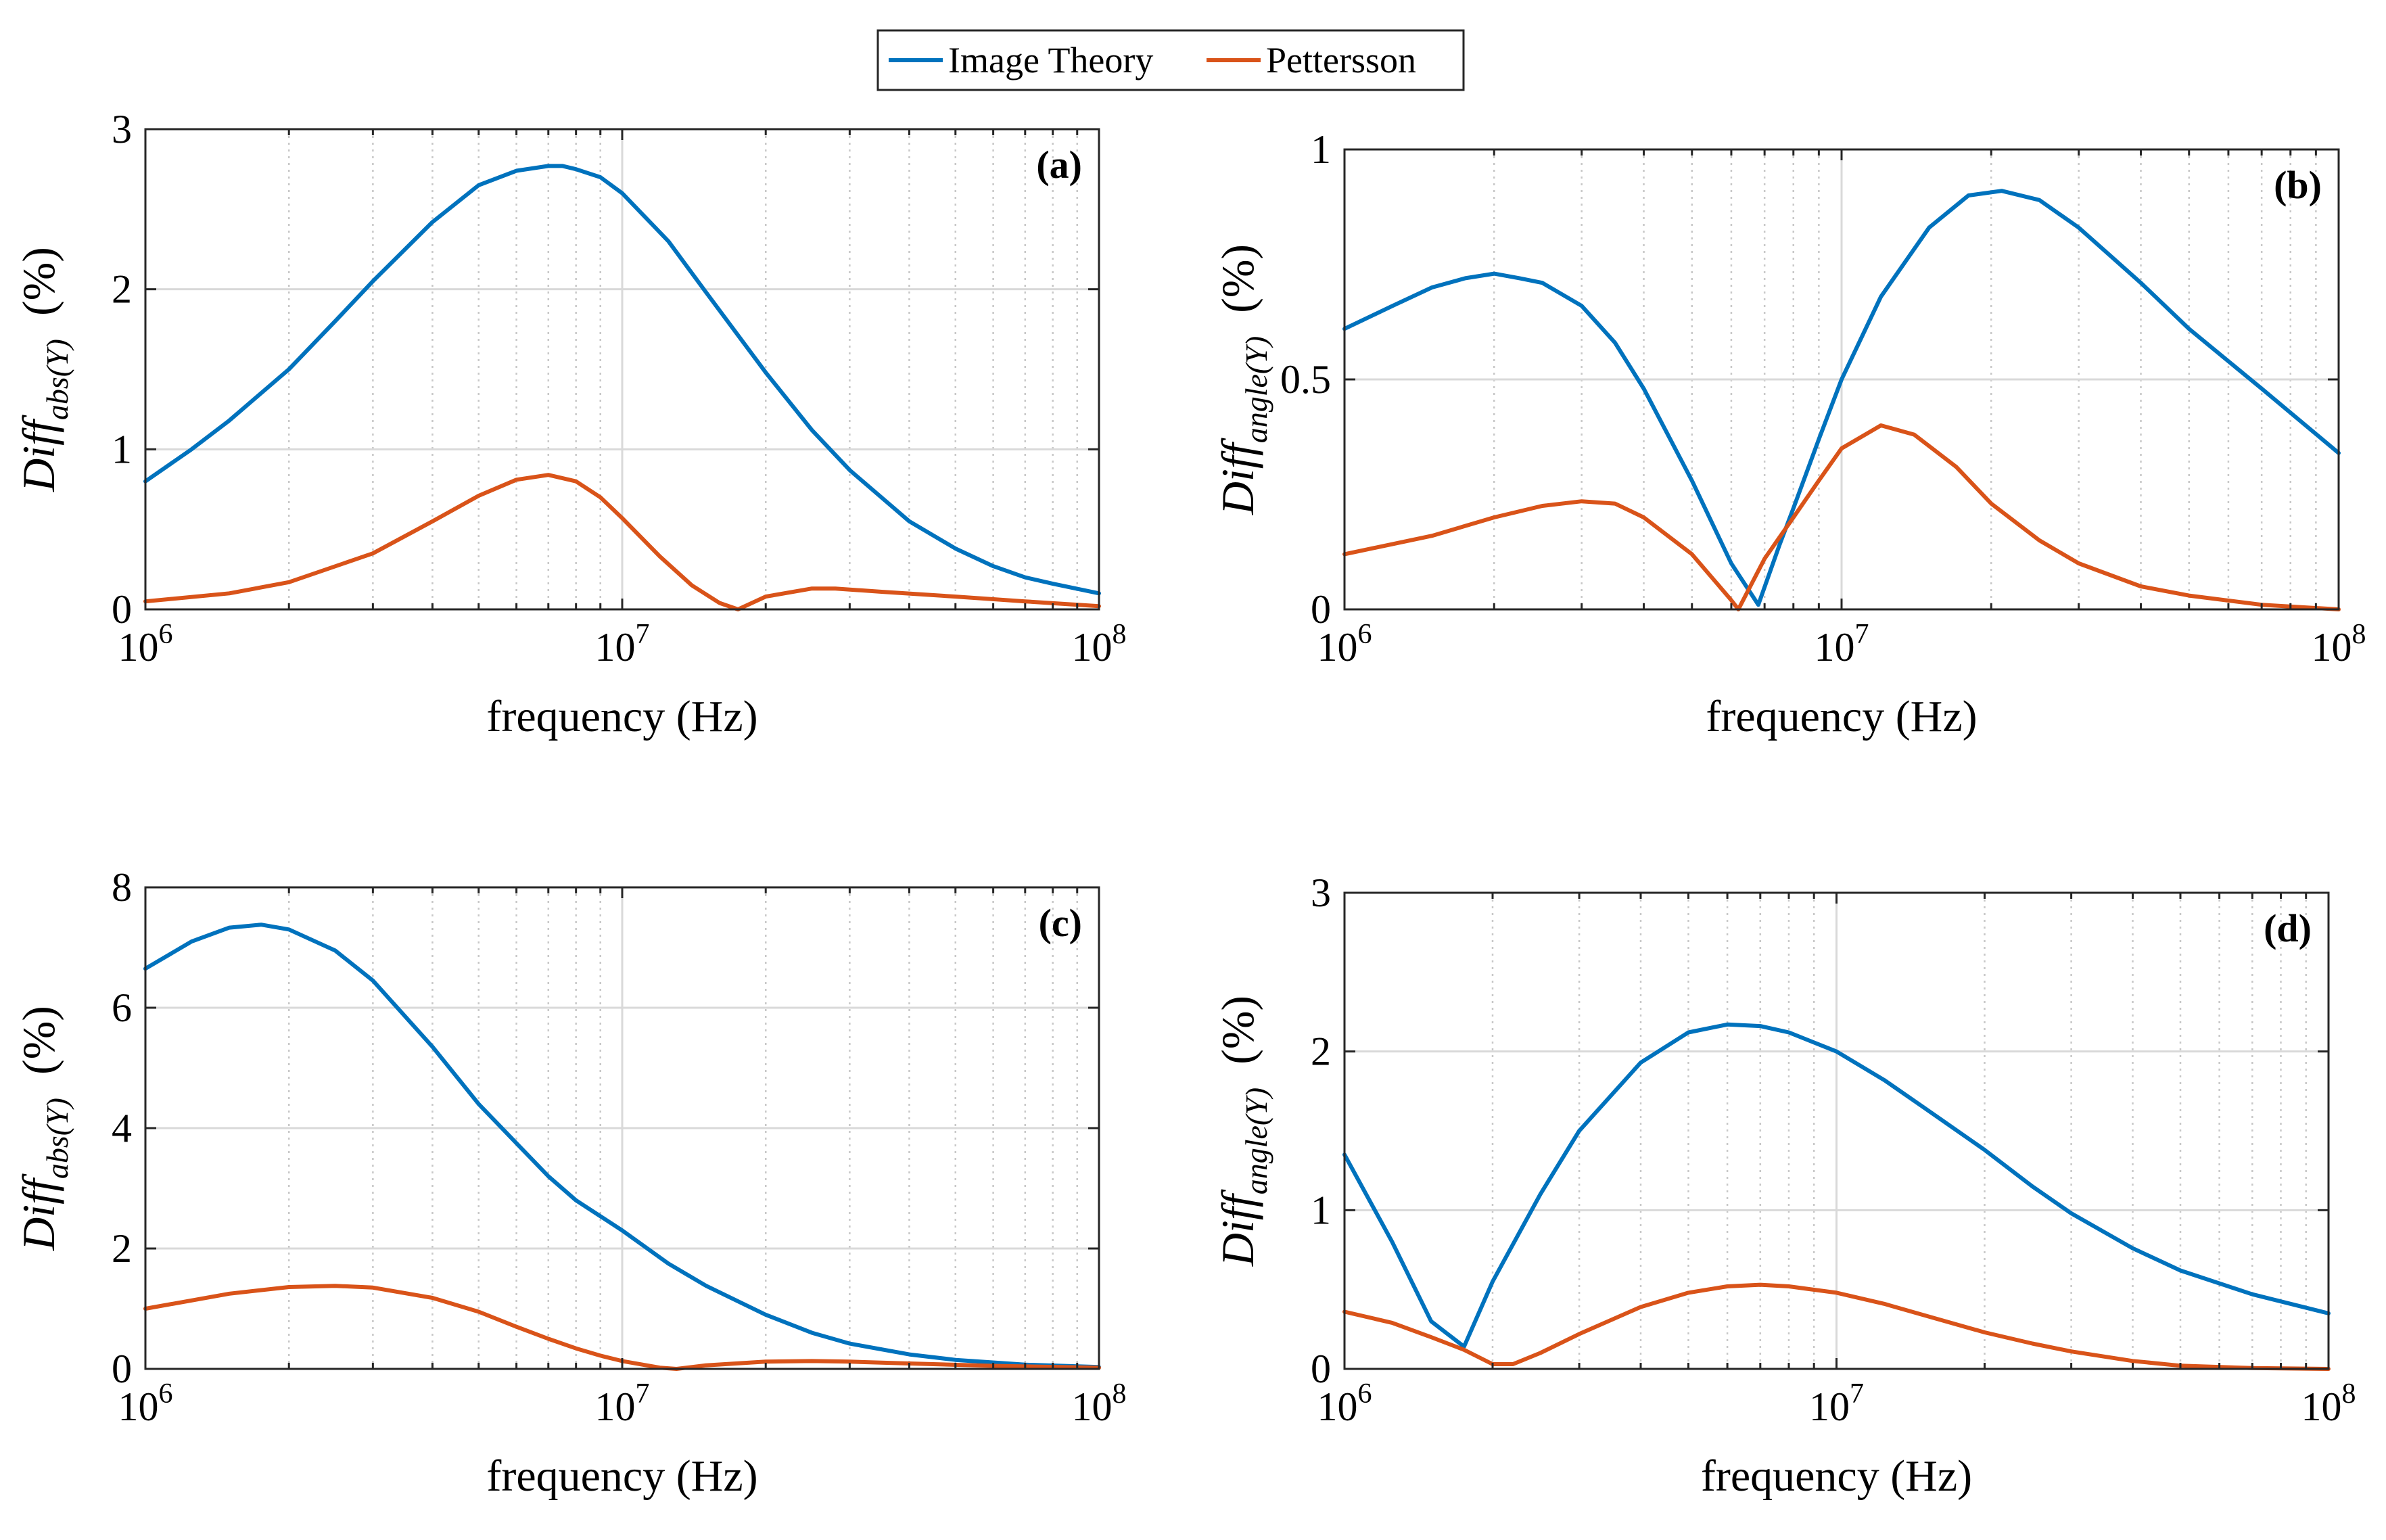 Image resolution: width=2386 pixels, height=1540 pixels. Describe the element at coordinates (122, 449) in the screenshot. I see `panel-a-y-tick-label: 1` at that location.